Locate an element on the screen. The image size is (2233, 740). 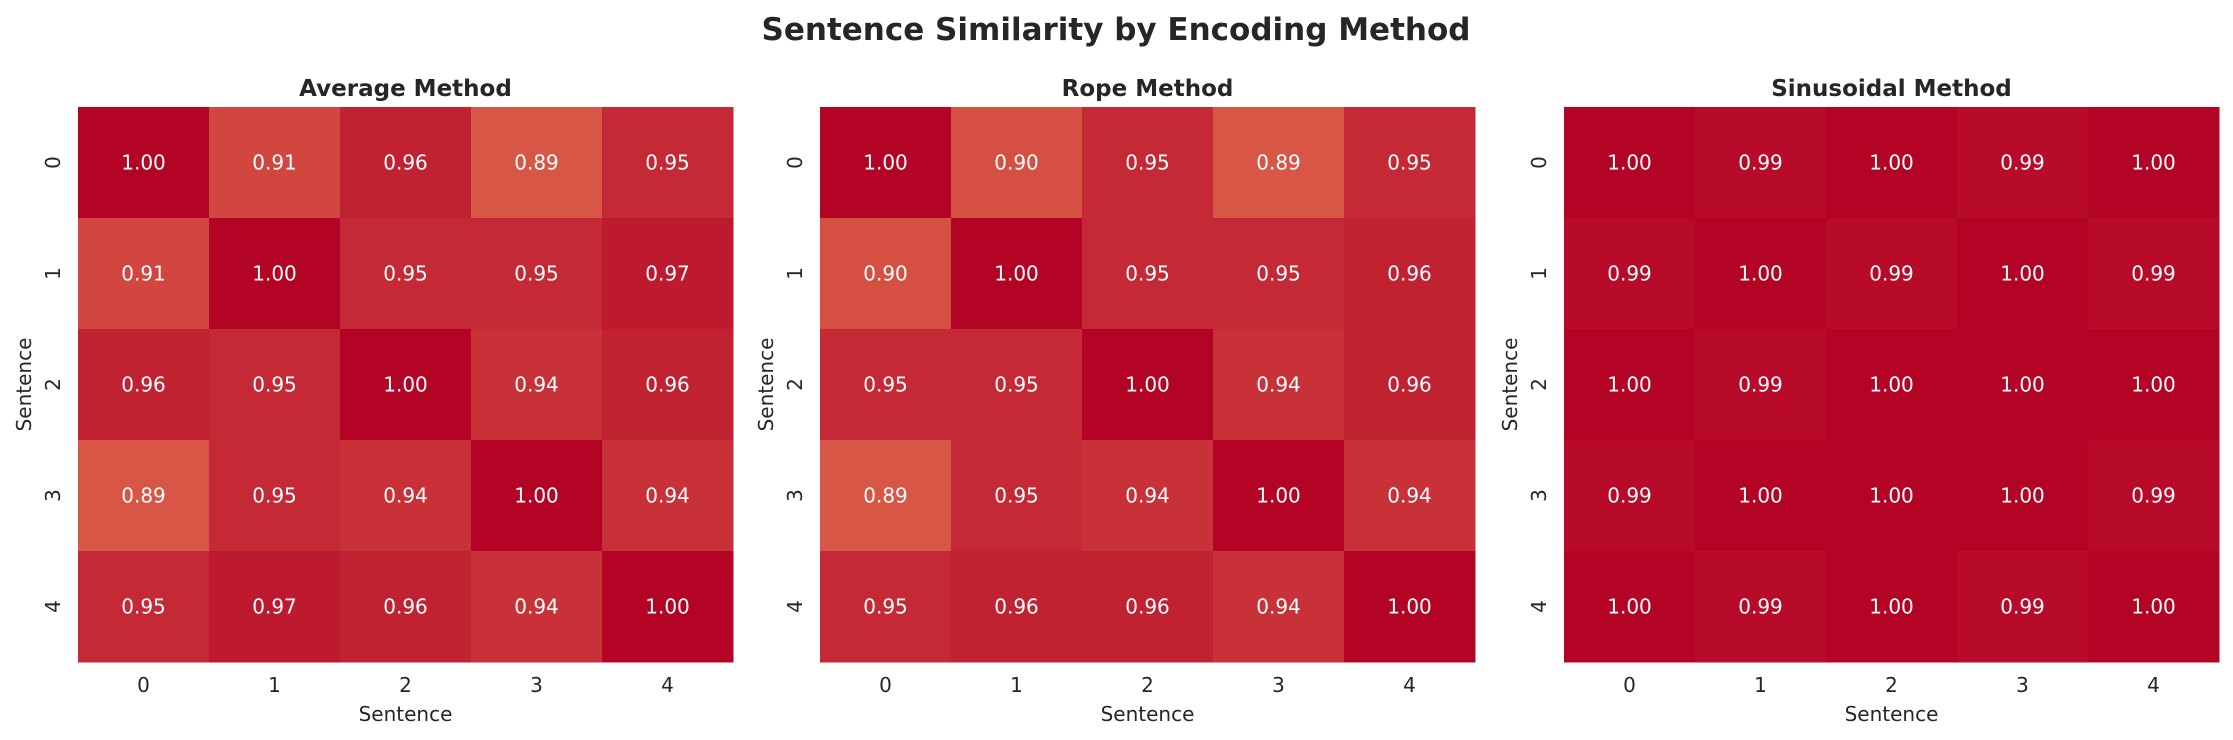
x-axis-label: Sentence is located at coordinates (1148, 714).